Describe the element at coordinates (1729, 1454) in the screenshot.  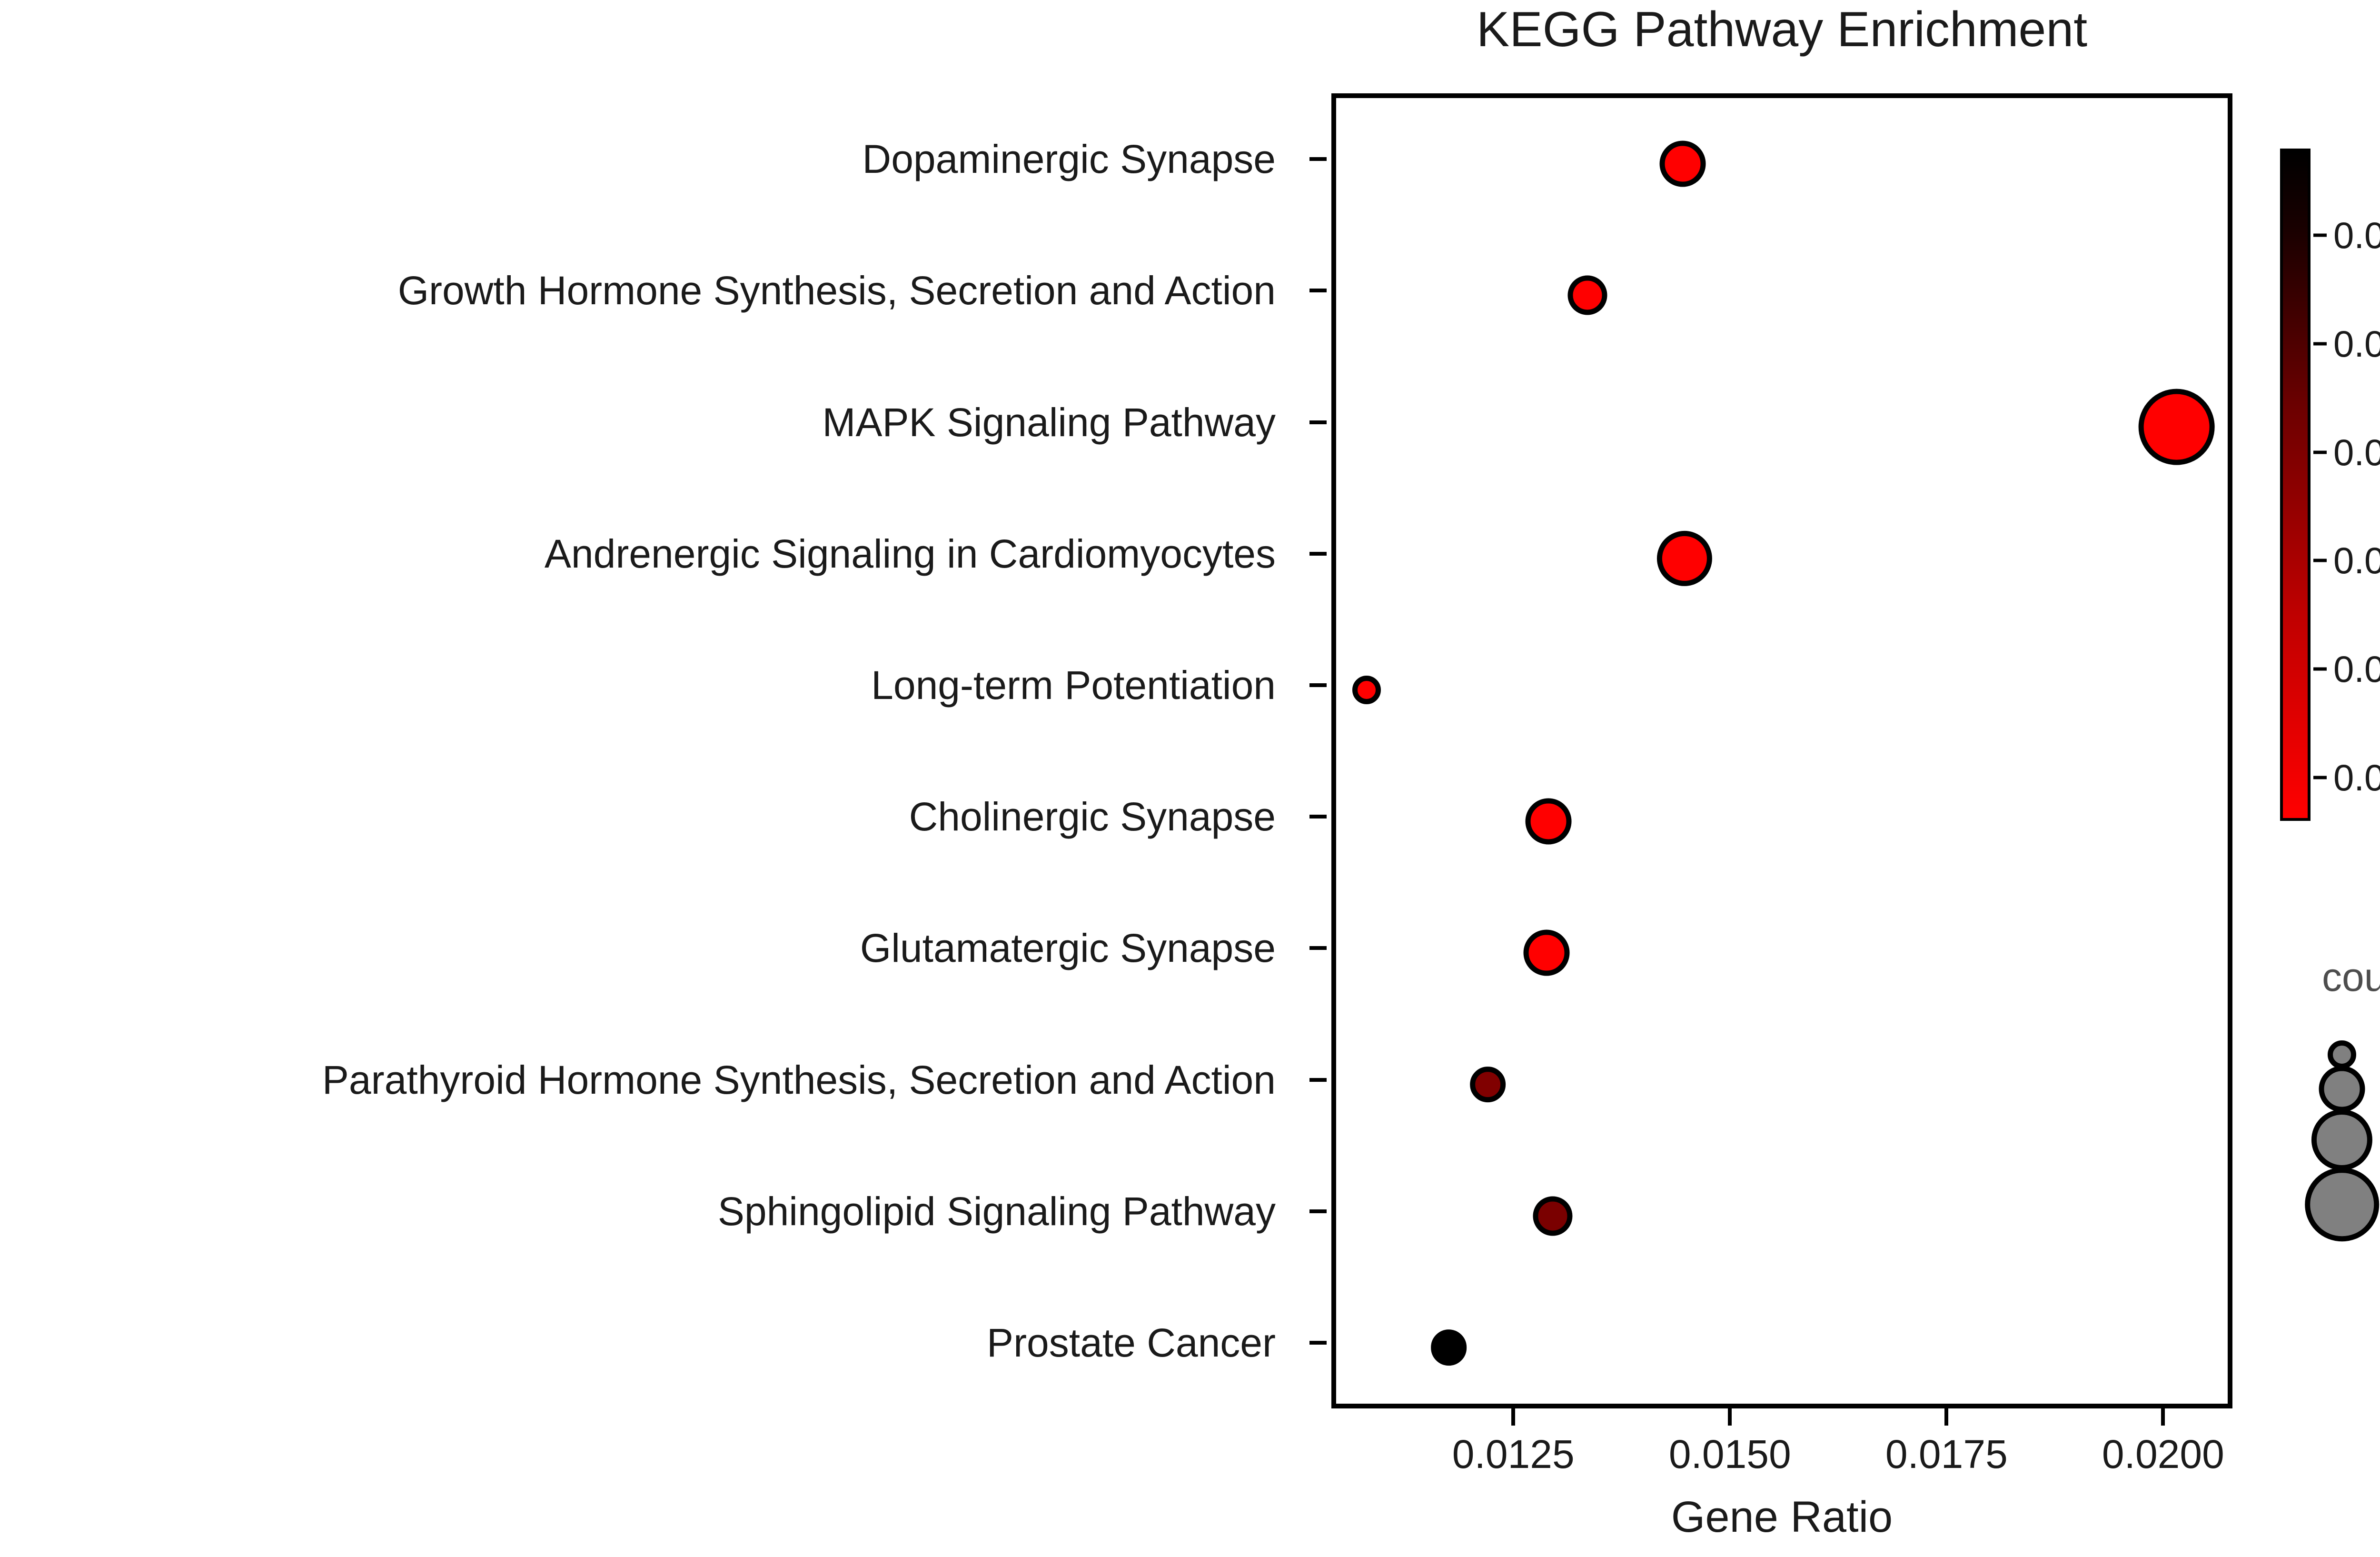
I see `x-axis-tick-label: 0.0150` at that location.